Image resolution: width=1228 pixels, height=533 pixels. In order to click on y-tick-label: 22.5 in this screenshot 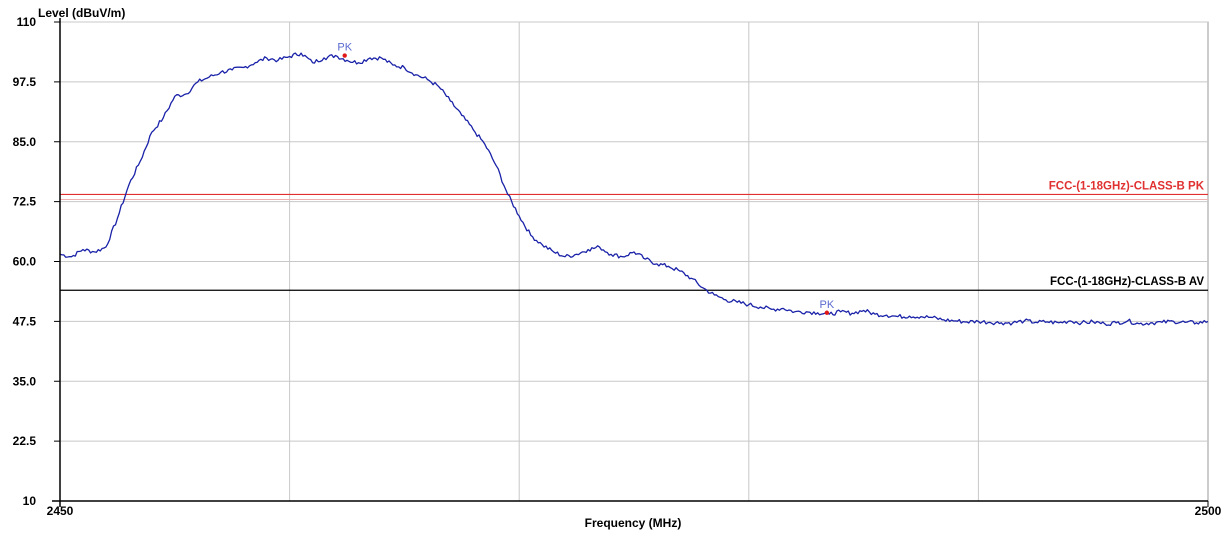, I will do `click(25, 441)`.